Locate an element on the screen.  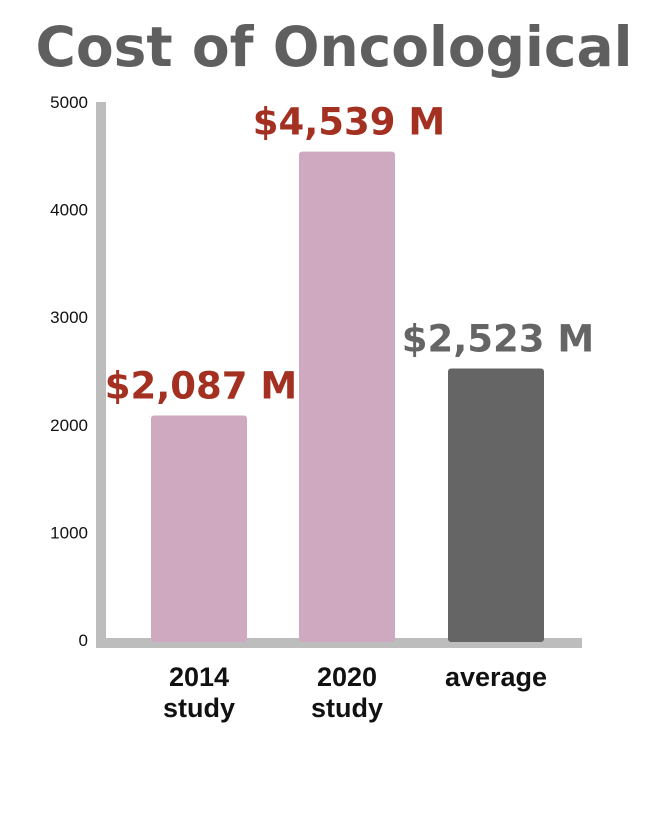
data-label: $2,523 M is located at coordinates (498, 339).